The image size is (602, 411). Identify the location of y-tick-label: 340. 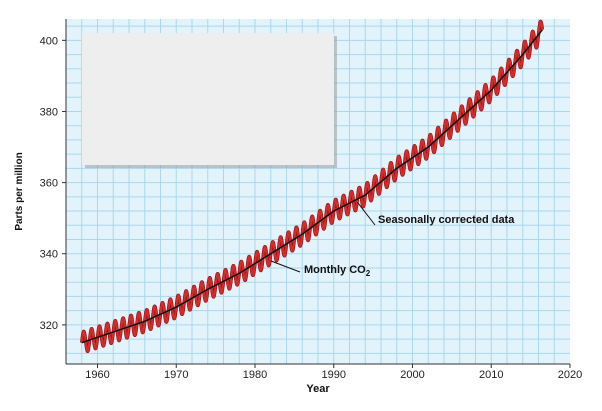
(49, 255).